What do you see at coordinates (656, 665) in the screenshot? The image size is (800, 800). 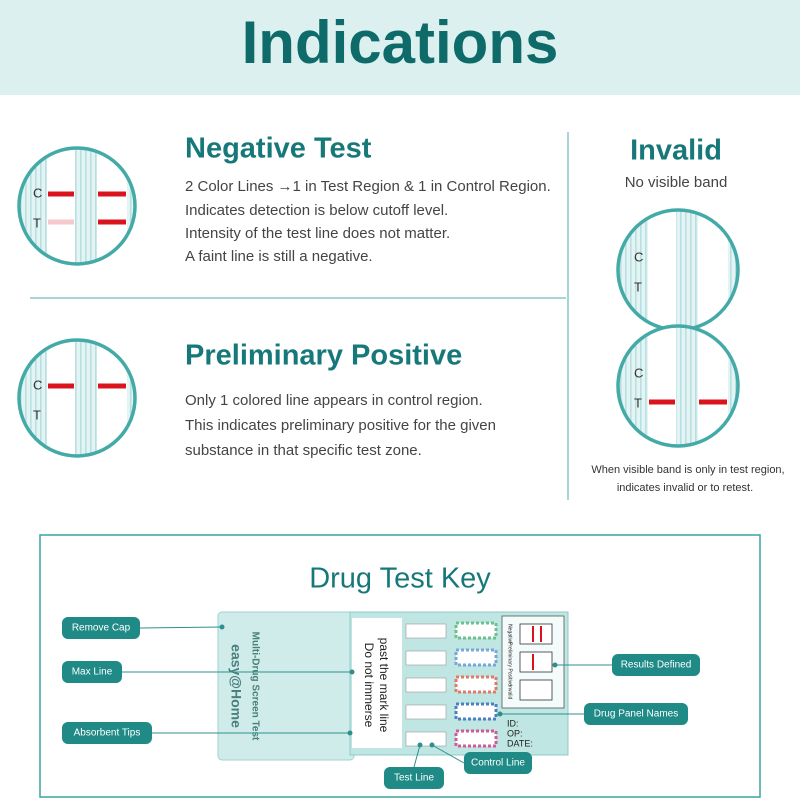 I see `callout-label: Results Defined` at bounding box center [656, 665].